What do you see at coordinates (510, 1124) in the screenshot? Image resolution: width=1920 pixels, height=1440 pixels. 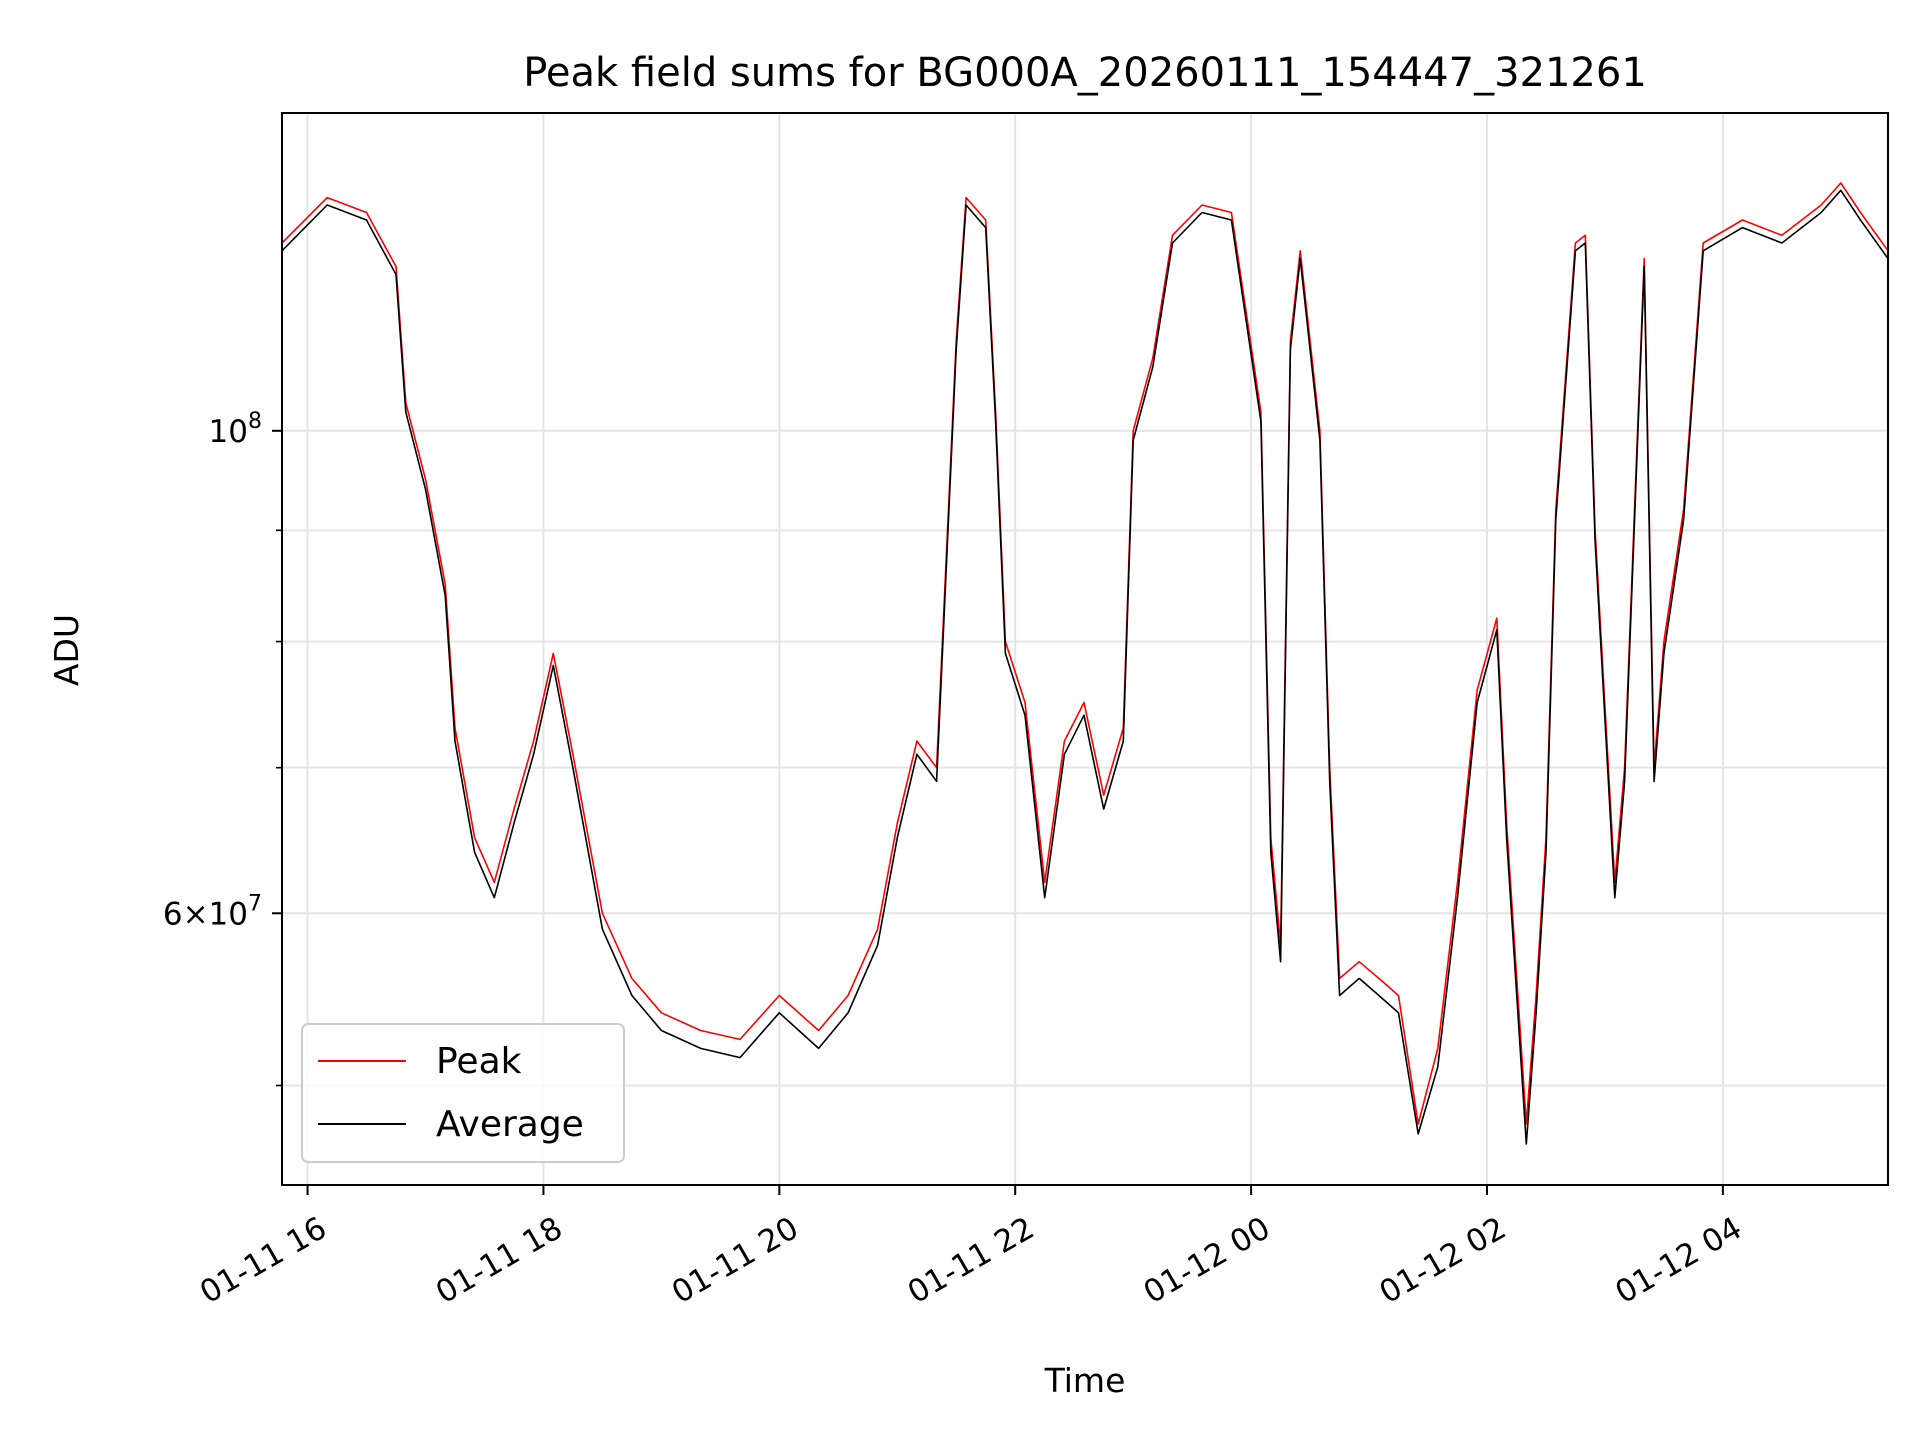 I see `legend-label-average: Average` at bounding box center [510, 1124].